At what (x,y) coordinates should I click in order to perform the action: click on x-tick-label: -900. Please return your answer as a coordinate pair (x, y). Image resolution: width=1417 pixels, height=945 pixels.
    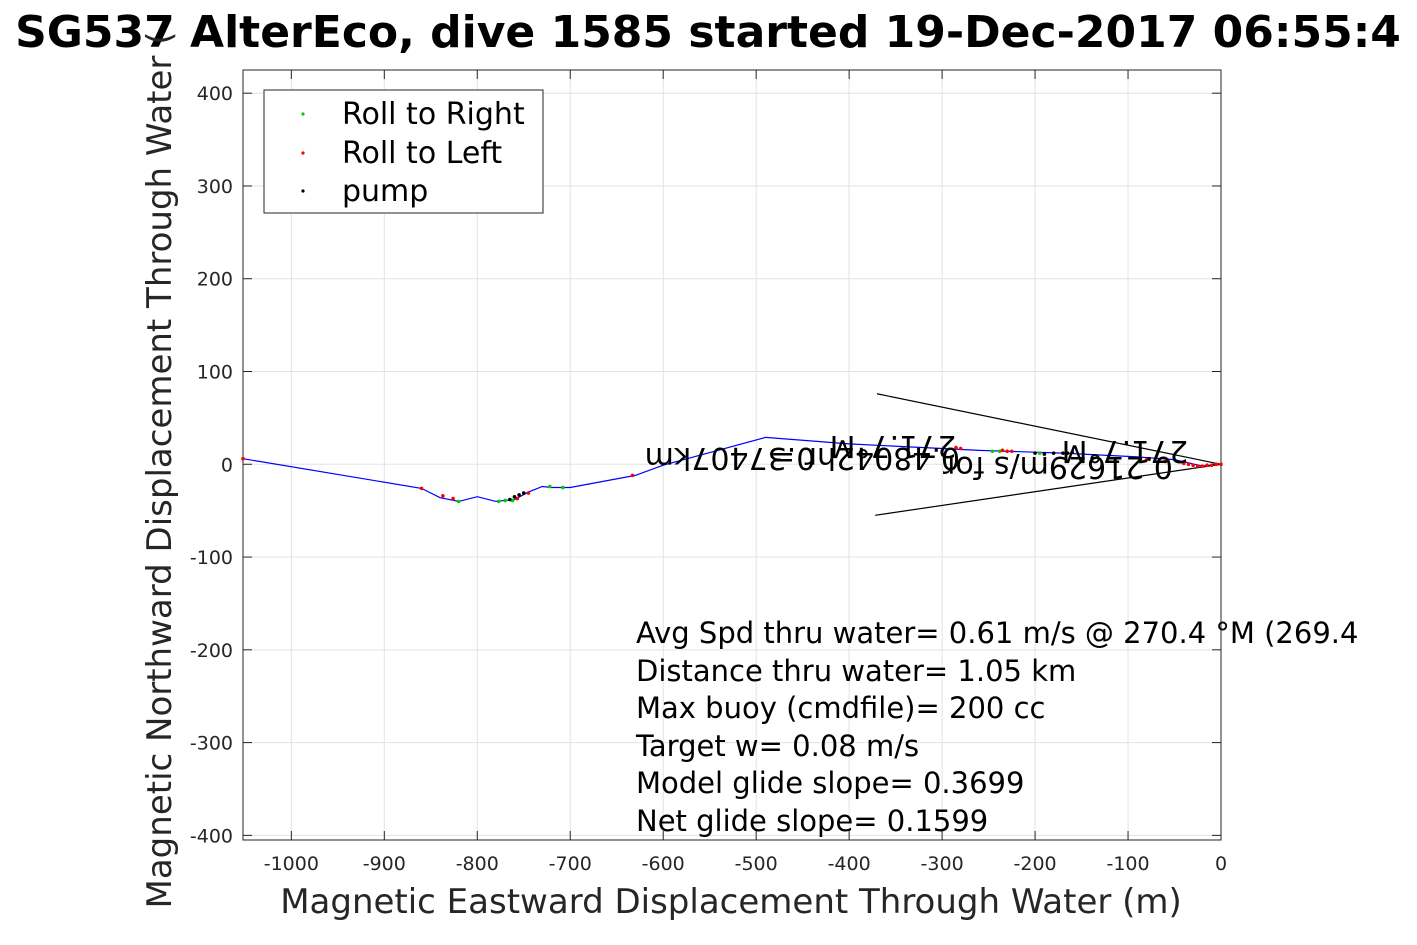
    Looking at the image, I should click on (384, 864).